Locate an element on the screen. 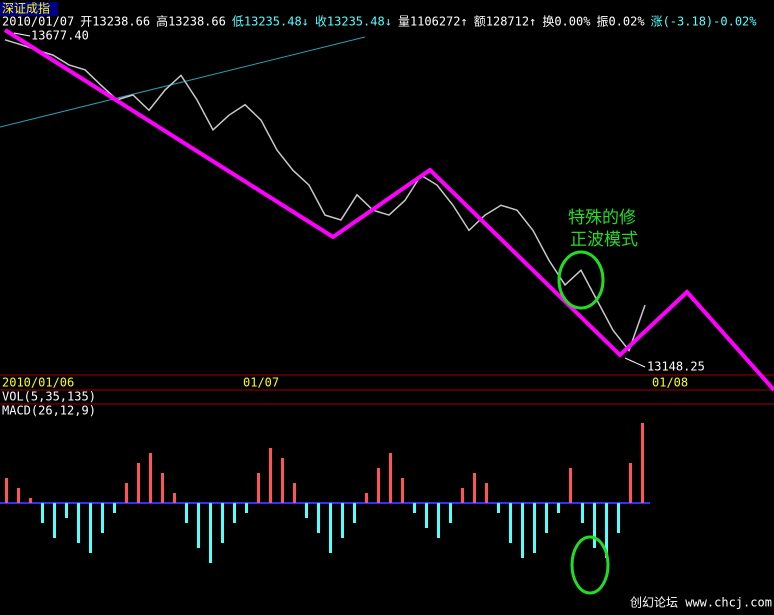 This screenshot has height=615, width=774. vol-label: VOL(5,35,135) is located at coordinates (49, 397).